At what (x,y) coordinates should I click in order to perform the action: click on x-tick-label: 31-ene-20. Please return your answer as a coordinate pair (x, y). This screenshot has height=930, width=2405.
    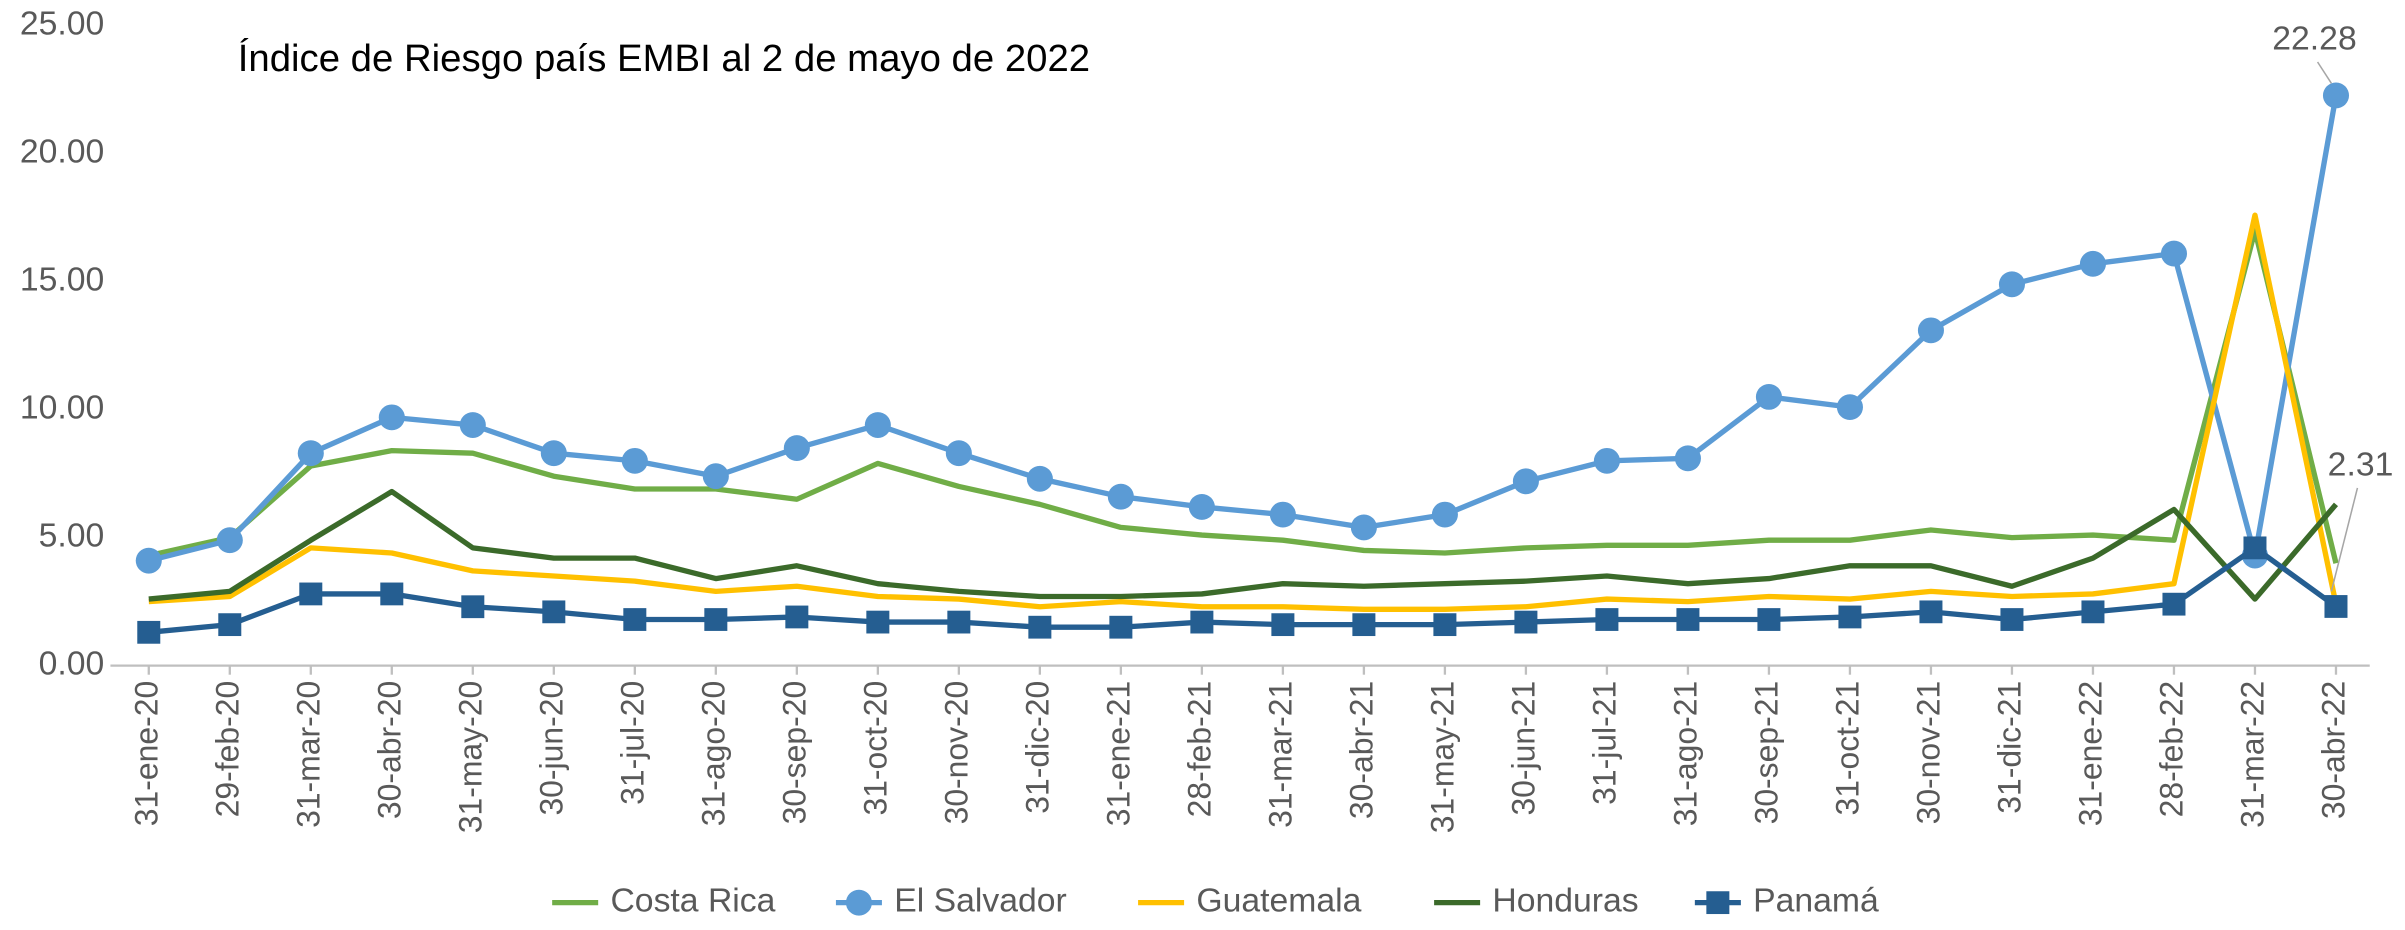
    Looking at the image, I should click on (146, 753).